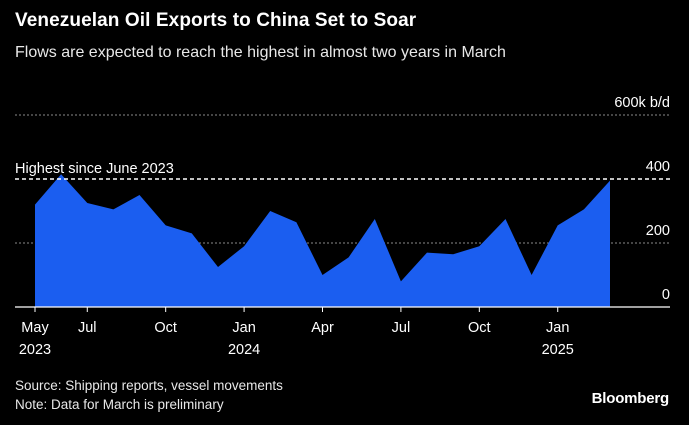  Describe the element at coordinates (642, 103) in the screenshot. I see `y-tick-label: 600k b/d` at that location.